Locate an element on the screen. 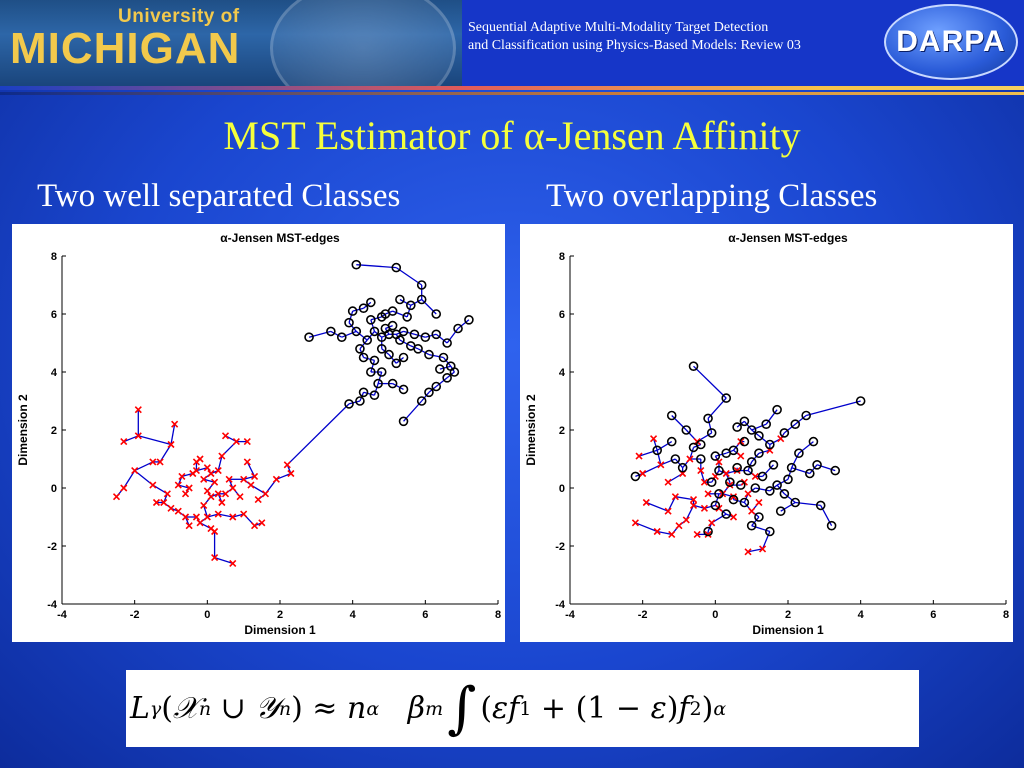  x-tick-label: 2 is located at coordinates (280, 615).